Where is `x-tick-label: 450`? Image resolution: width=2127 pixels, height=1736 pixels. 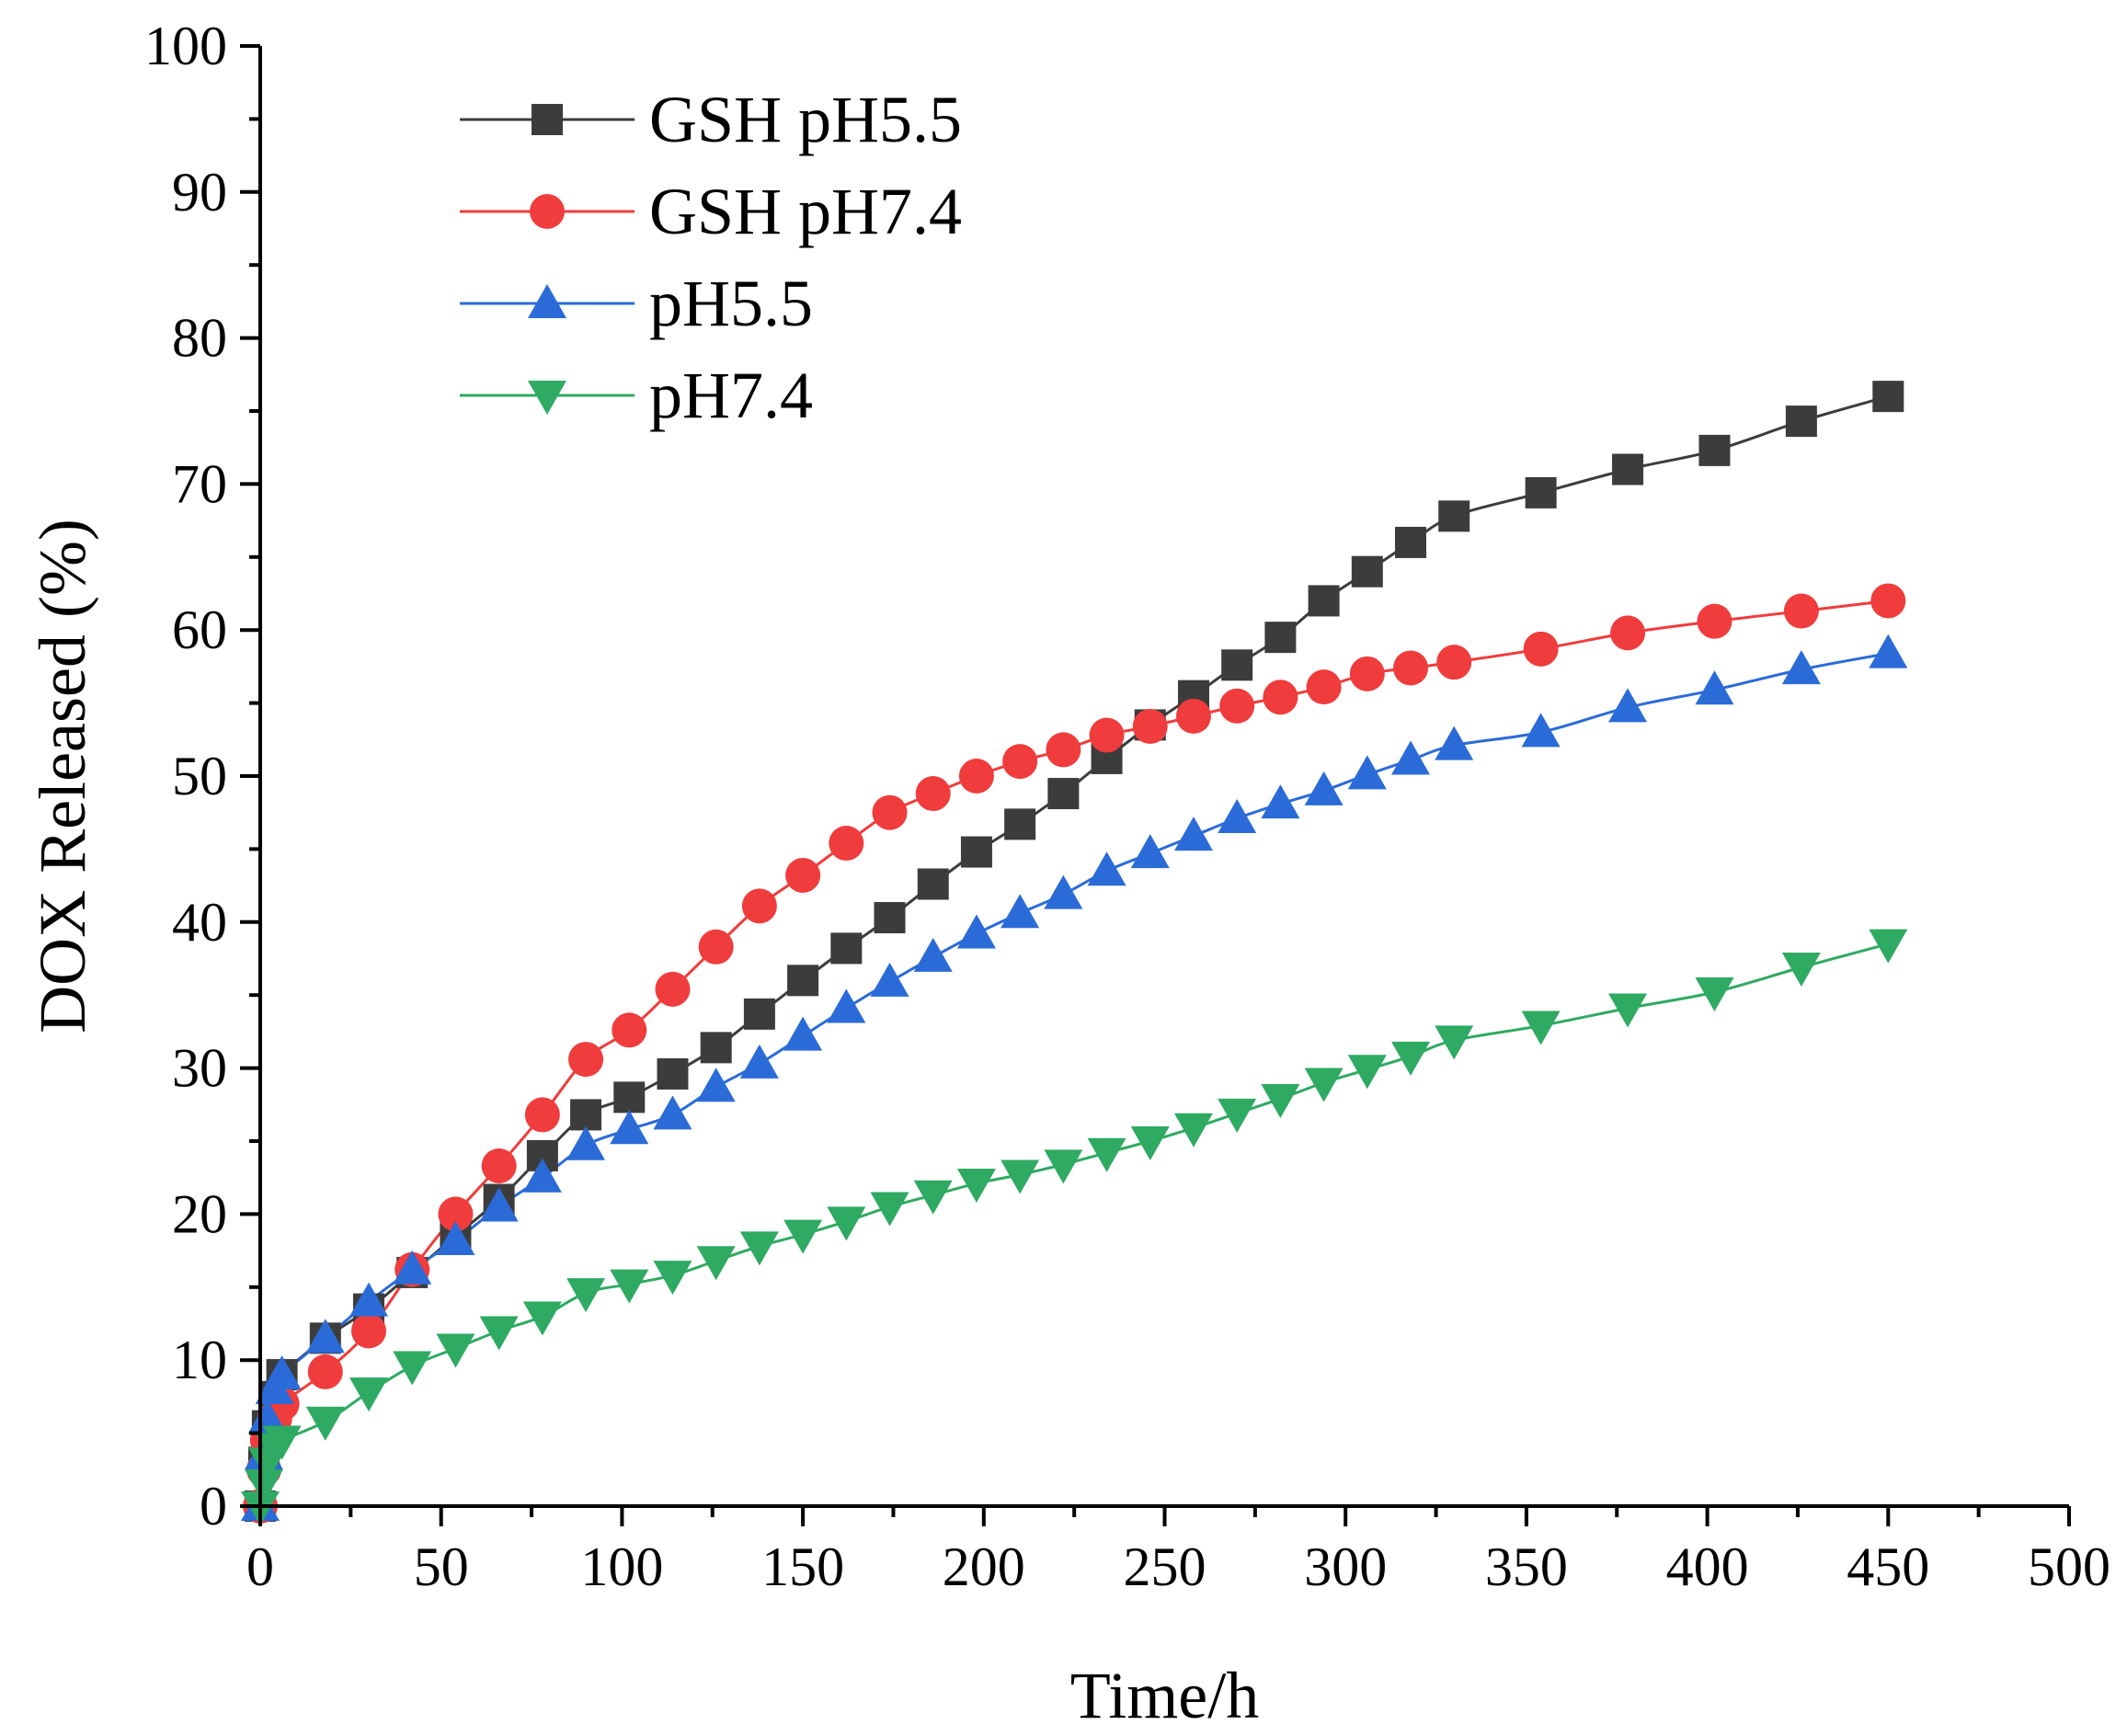 x-tick-label: 450 is located at coordinates (1888, 1566).